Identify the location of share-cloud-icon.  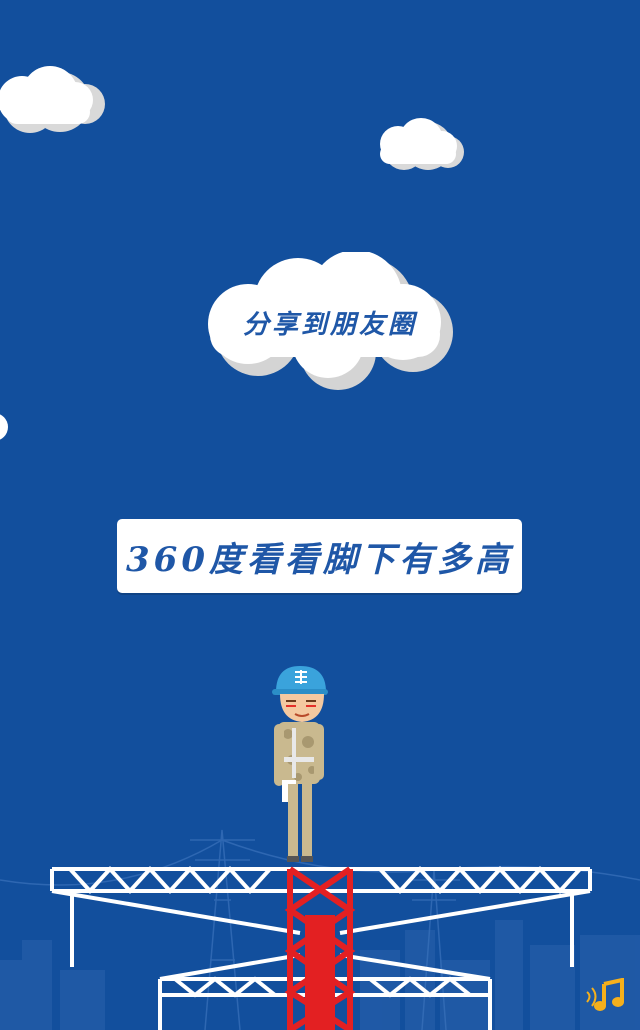
(330, 321).